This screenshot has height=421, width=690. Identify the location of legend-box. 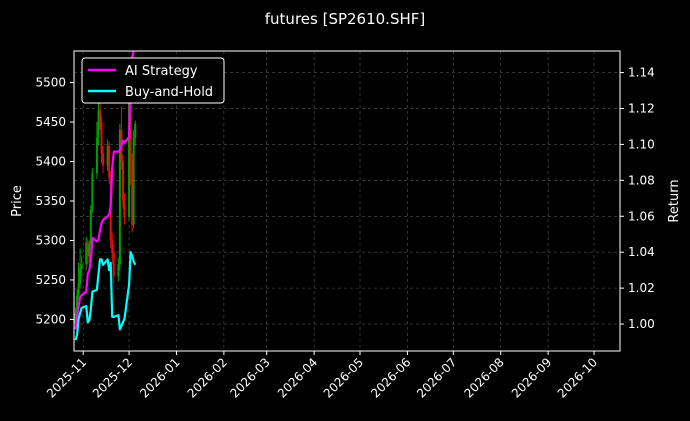
(153, 80).